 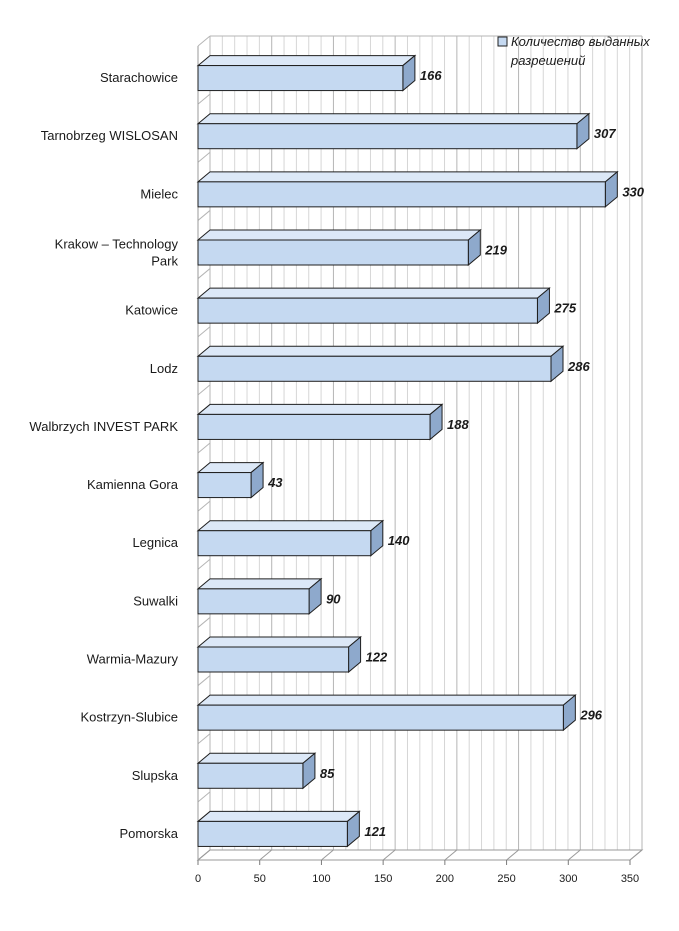 I want to click on legend-label-line-1: Количество выданных, so click(x=580, y=41).